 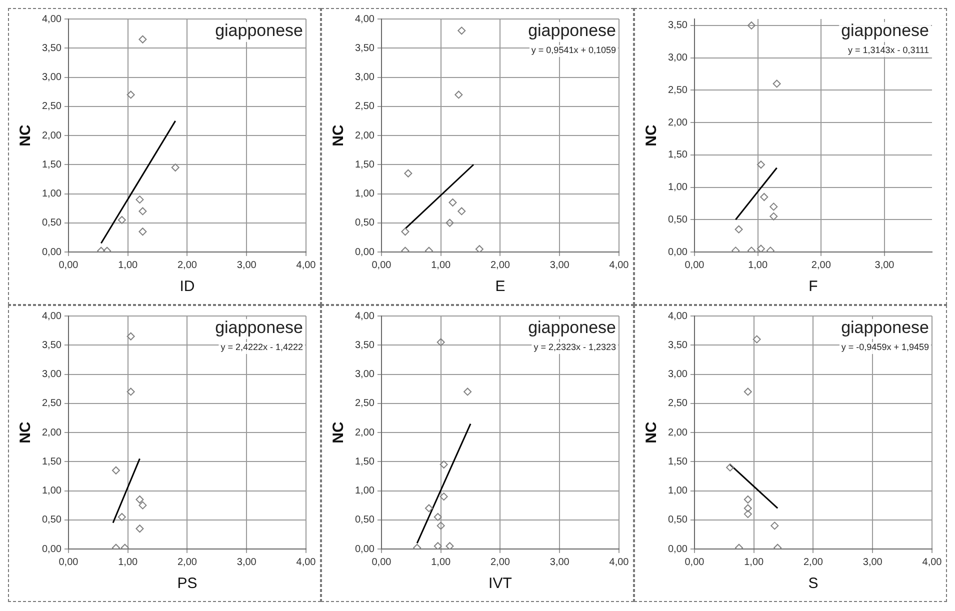 What do you see at coordinates (888, 49) in the screenshot?
I see `annotation: y = 1,3143x - 0,3111` at bounding box center [888, 49].